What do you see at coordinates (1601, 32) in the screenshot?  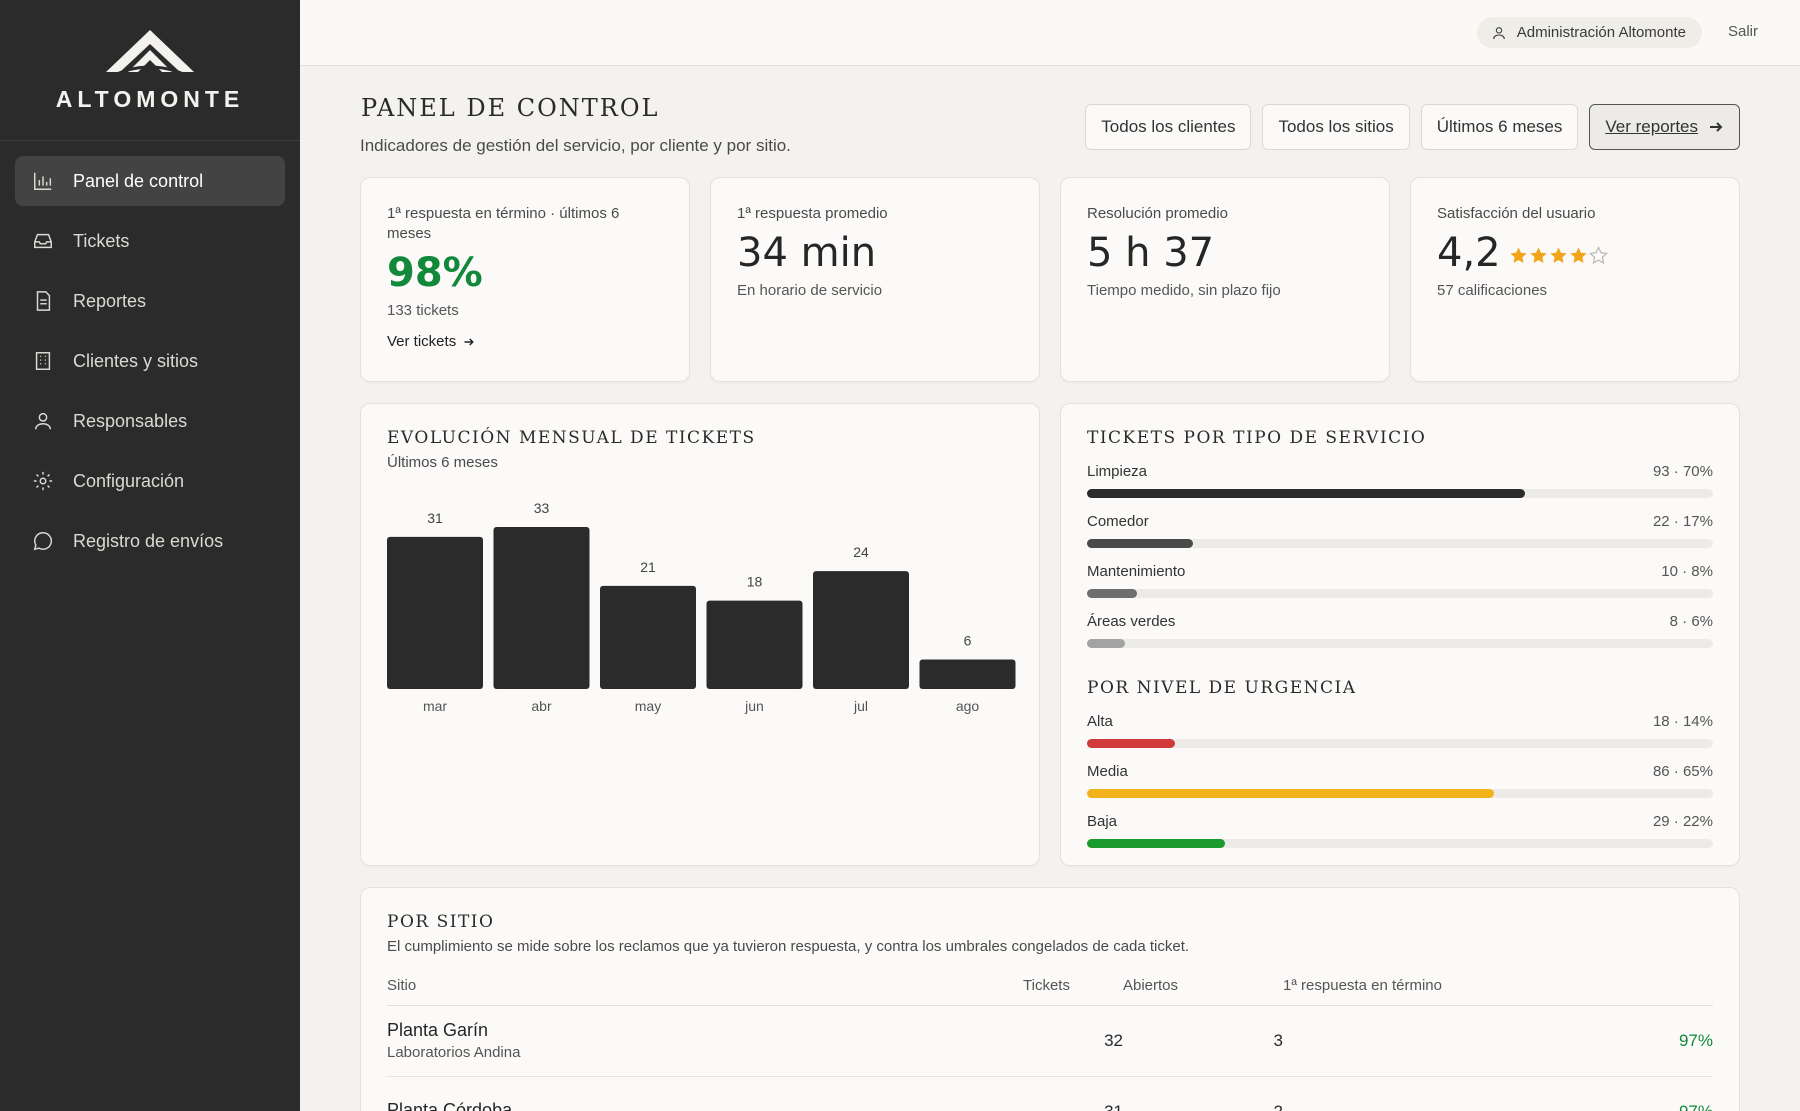 I see `user-name: Administración Altomonte` at bounding box center [1601, 32].